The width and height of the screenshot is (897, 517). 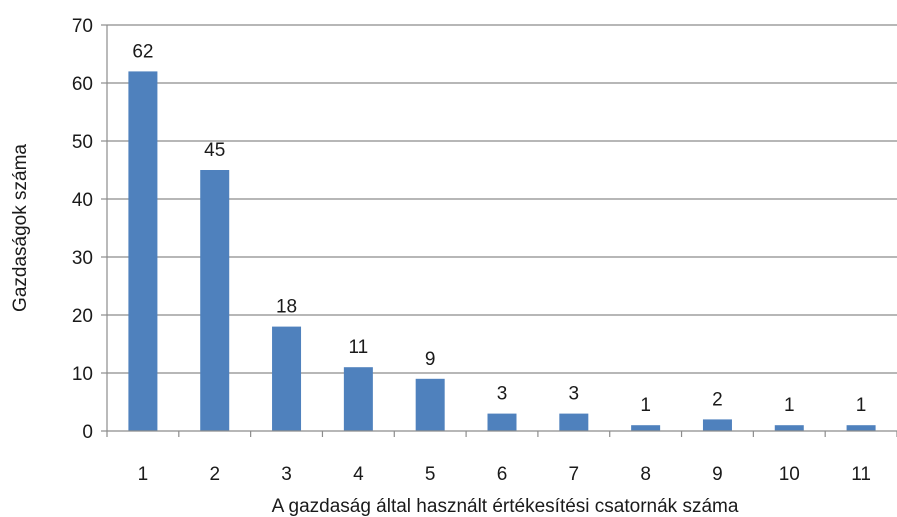 I want to click on x-tick-label-11: 11, so click(x=861, y=474).